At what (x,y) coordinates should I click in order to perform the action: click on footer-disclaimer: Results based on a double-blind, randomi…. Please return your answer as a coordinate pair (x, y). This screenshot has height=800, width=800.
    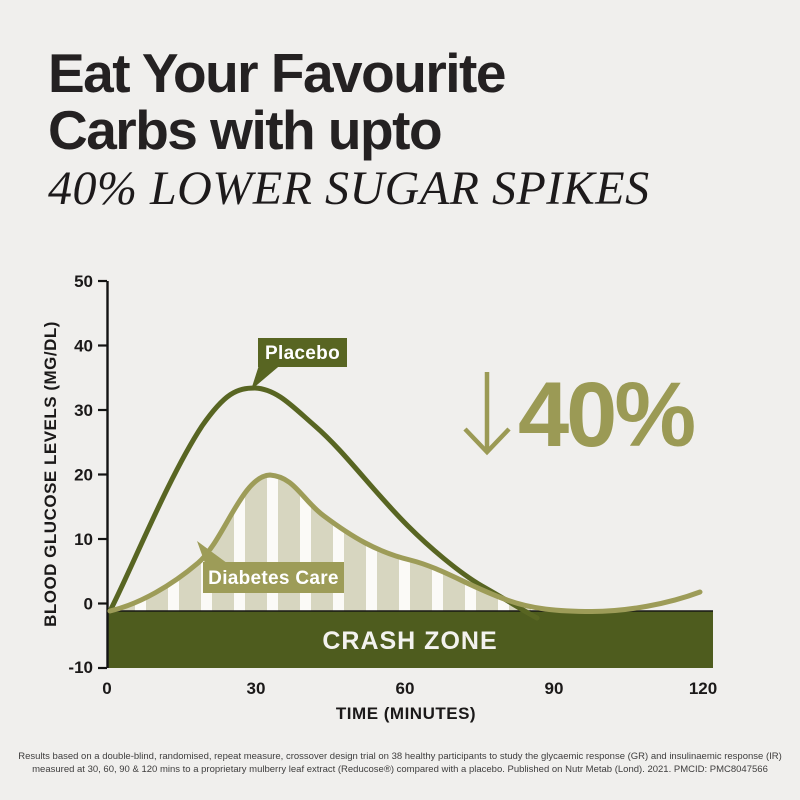
    Looking at the image, I should click on (400, 763).